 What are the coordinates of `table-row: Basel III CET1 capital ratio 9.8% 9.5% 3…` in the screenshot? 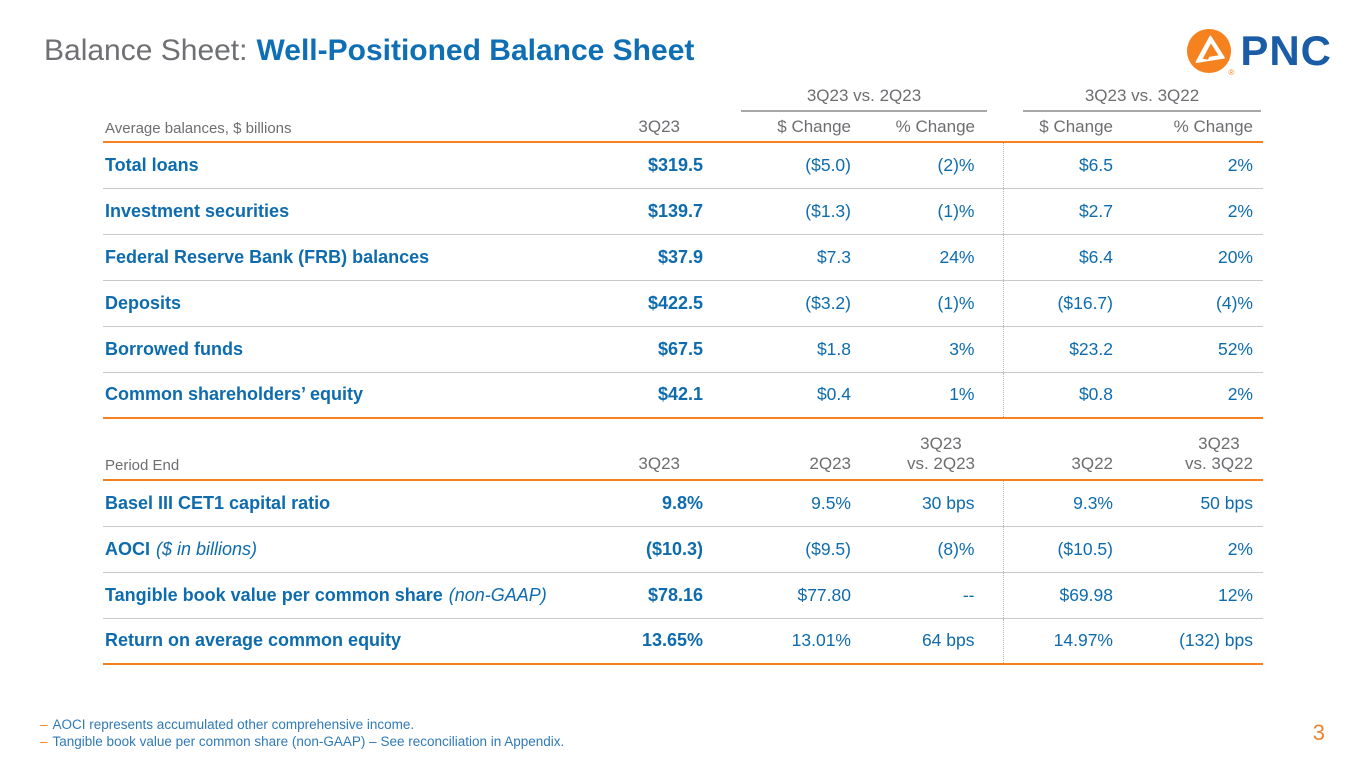 It's located at (683, 503).